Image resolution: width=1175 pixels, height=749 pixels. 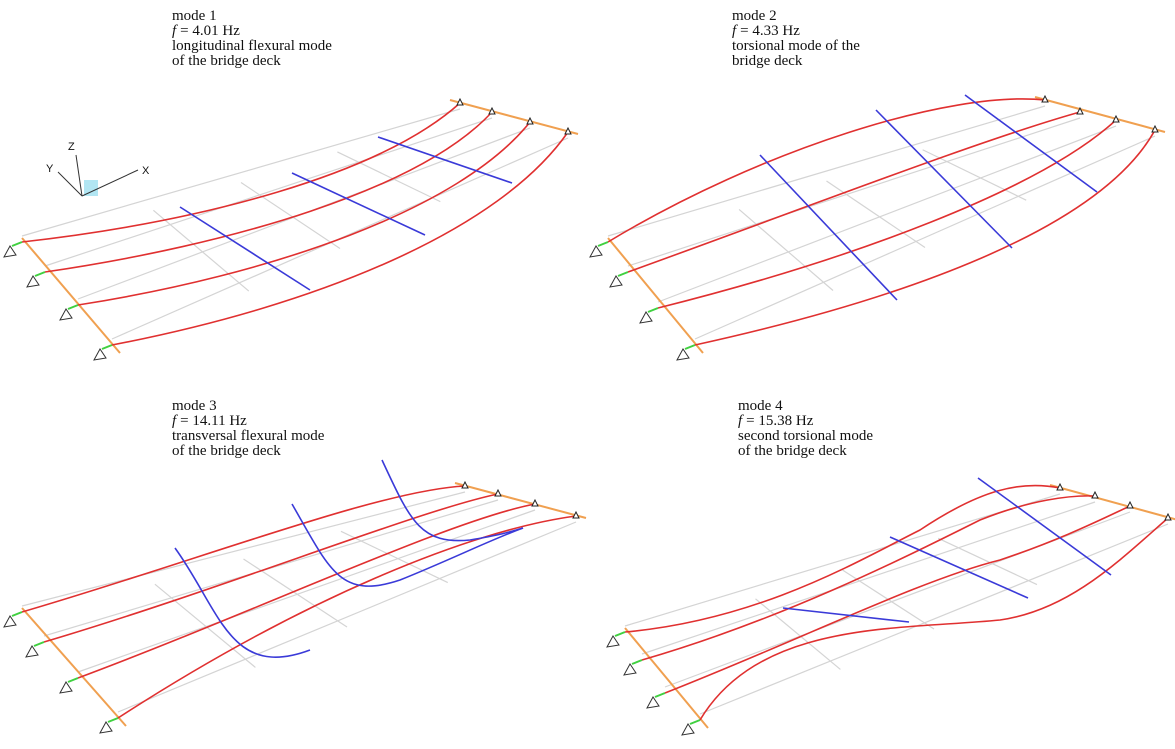 I want to click on frequency: f = 15.38 Hz, so click(x=776, y=421).